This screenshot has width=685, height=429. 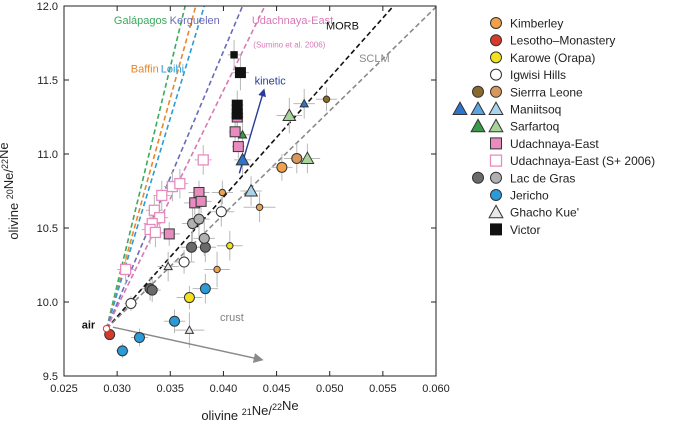 I want to click on legend-marker-jericho, so click(x=496, y=195).